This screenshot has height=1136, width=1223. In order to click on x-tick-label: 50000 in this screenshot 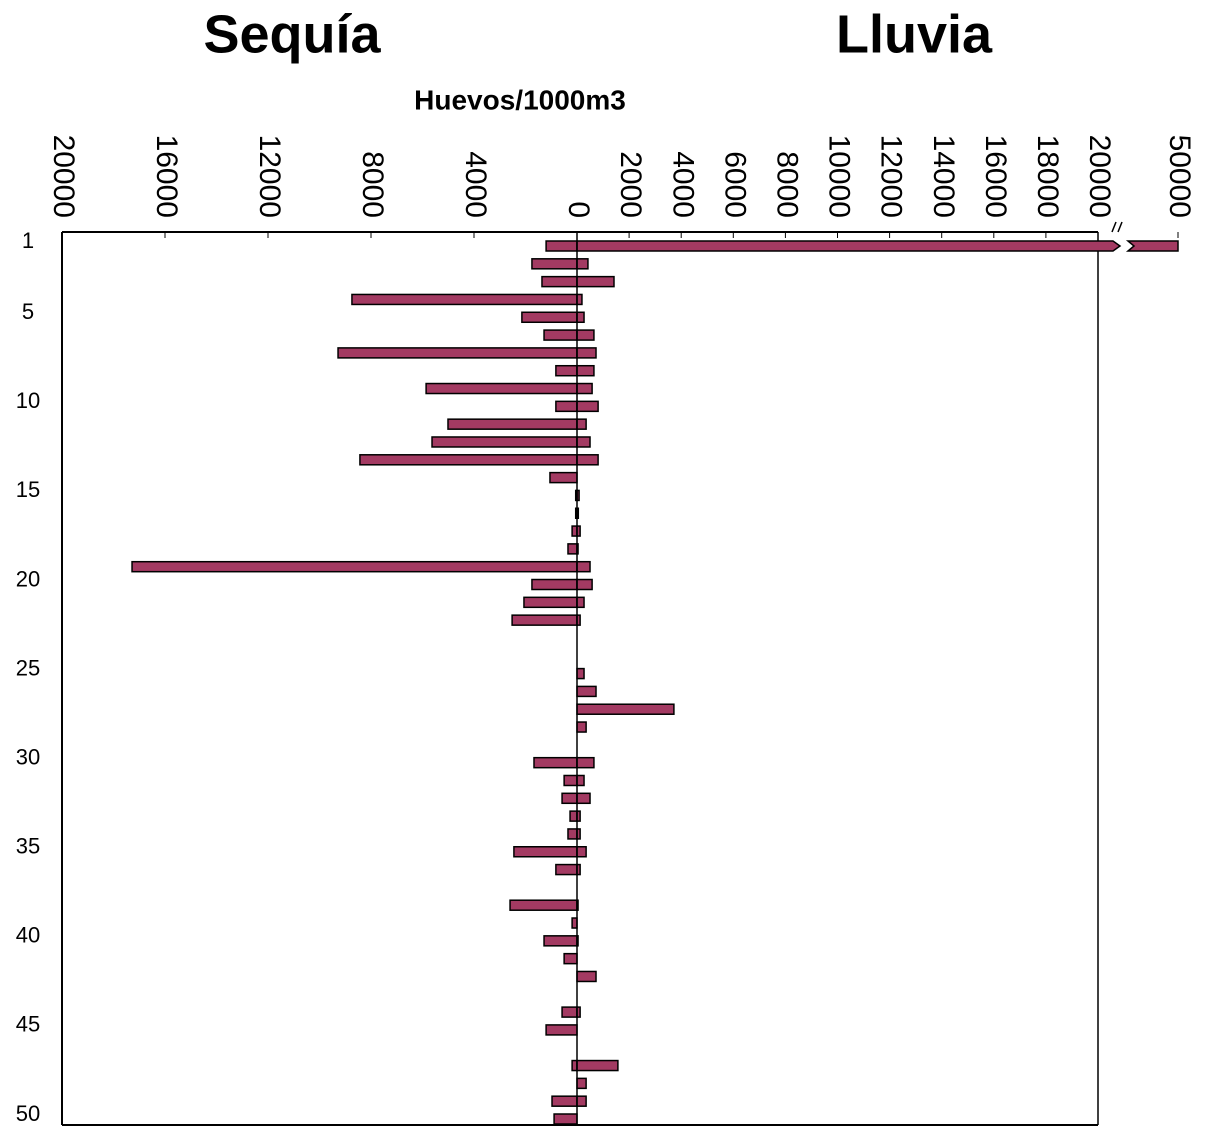, I will do `click(1179, 176)`.